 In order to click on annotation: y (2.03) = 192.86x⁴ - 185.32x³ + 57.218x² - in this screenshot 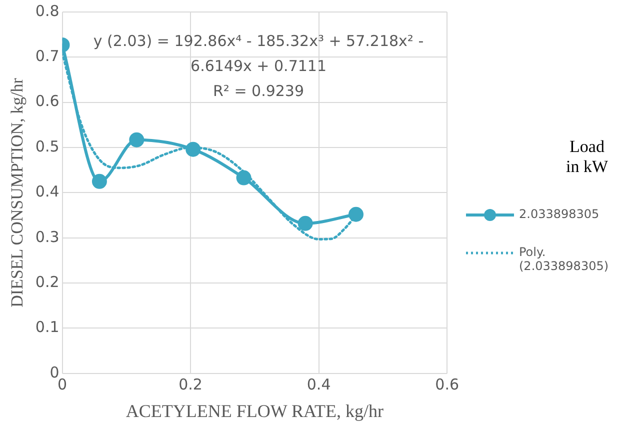, I will do `click(258, 41)`.